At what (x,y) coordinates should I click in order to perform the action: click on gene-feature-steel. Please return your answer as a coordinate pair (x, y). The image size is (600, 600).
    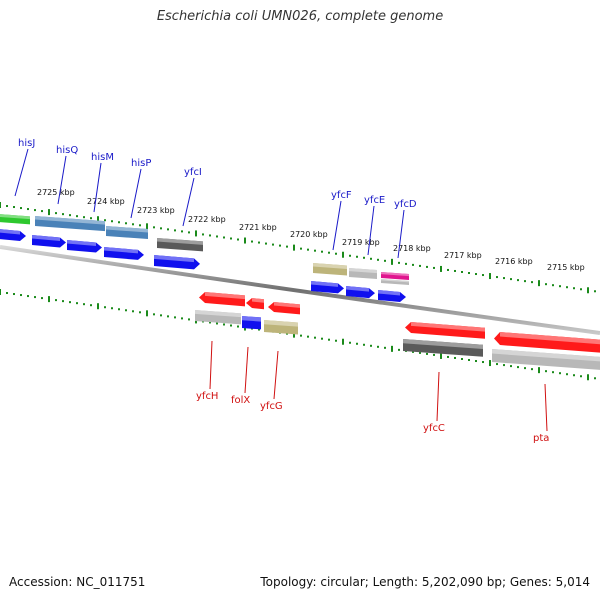
    Looking at the image, I should click on (70, 224).